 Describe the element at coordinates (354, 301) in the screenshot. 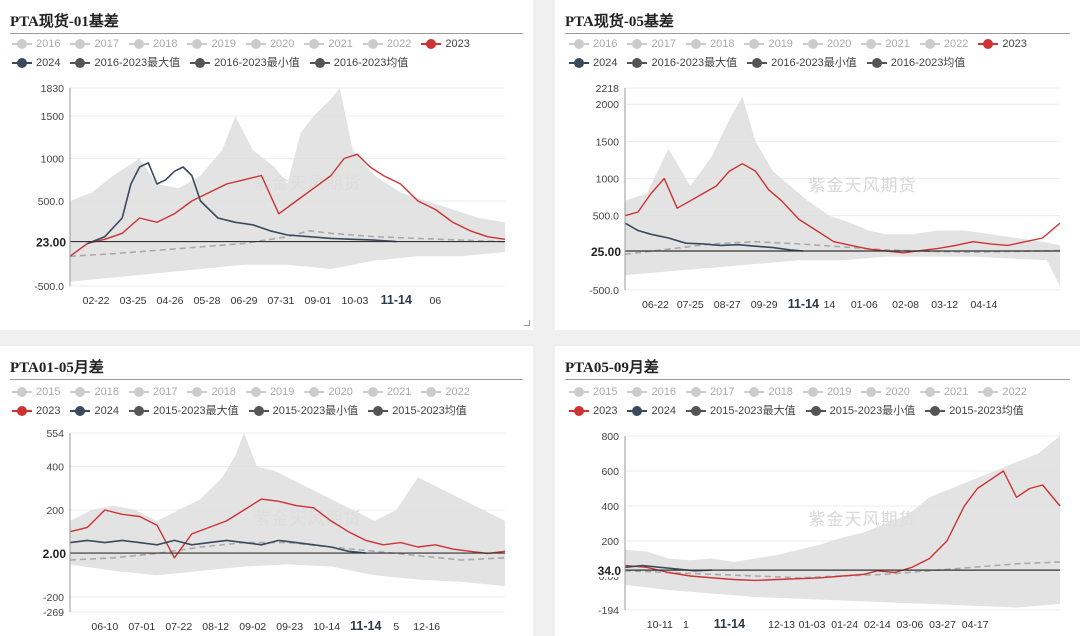

I see `x-tick-label: 10-03` at that location.